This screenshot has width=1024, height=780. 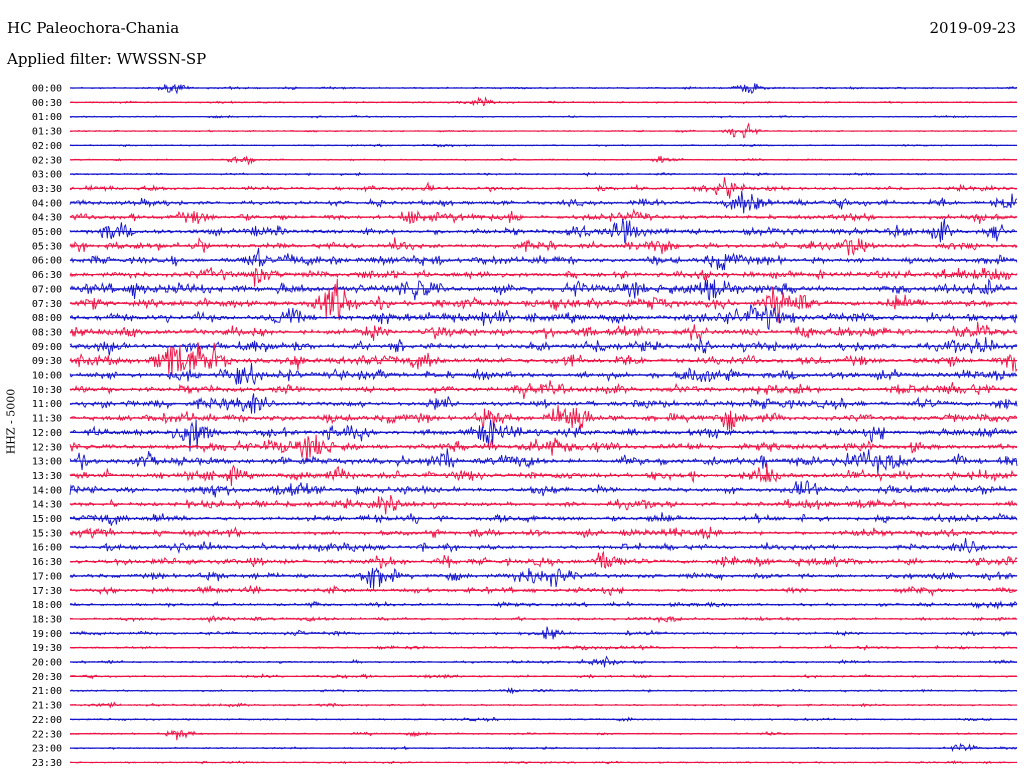 What do you see at coordinates (47, 289) in the screenshot?
I see `time-tick-label: 07:00` at bounding box center [47, 289].